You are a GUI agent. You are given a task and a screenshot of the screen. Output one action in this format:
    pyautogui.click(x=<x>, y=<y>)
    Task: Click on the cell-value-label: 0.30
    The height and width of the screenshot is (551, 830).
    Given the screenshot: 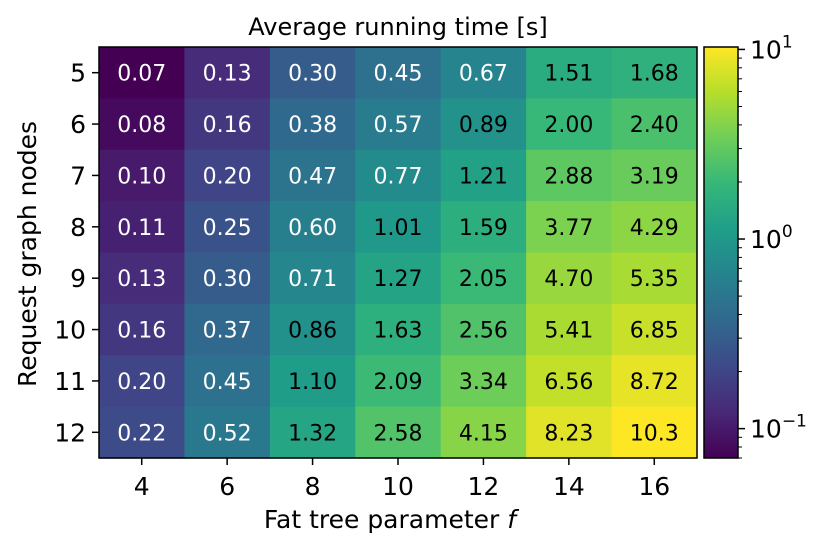 What is the action you would take?
    pyautogui.click(x=227, y=279)
    